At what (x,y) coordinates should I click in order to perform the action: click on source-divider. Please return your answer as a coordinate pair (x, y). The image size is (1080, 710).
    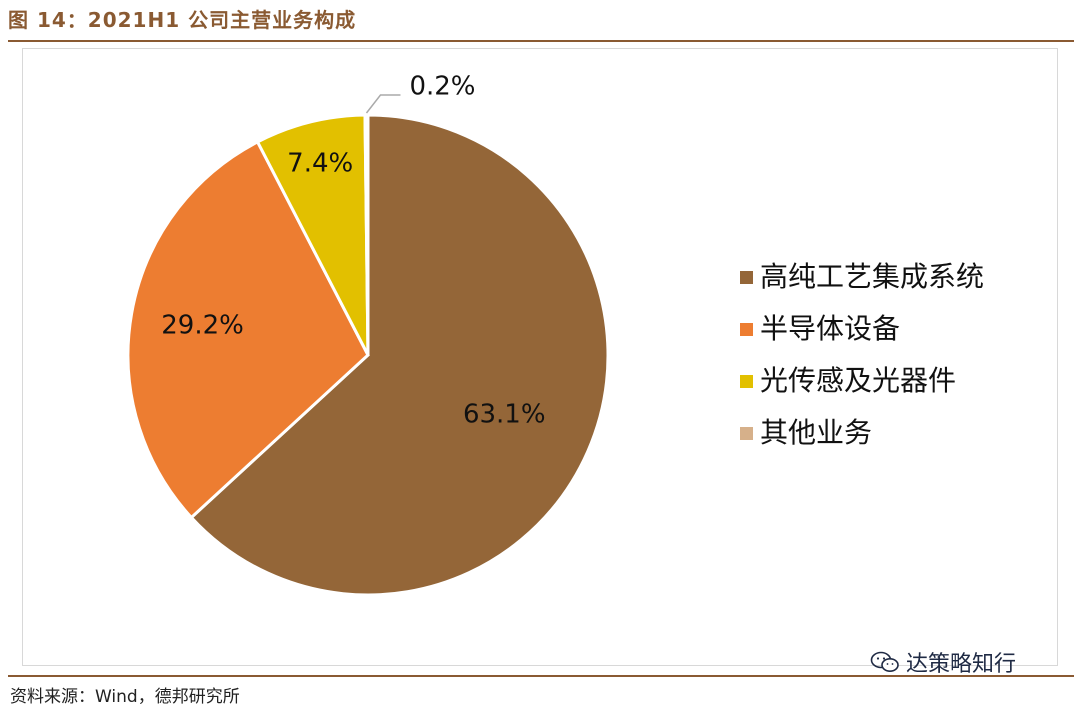
    Looking at the image, I should click on (541, 676).